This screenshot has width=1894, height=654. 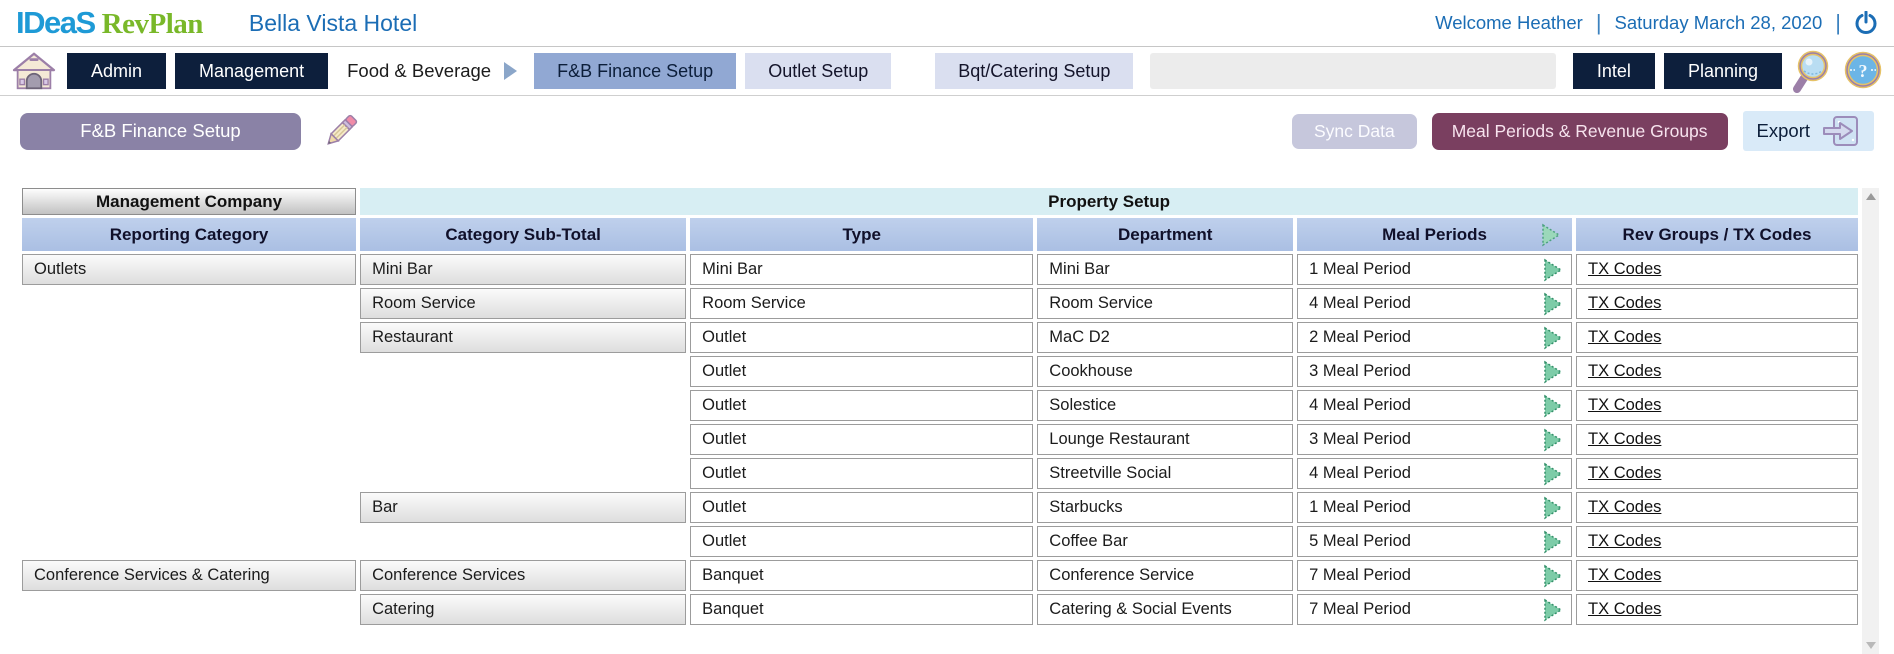 I want to click on export-label: Export, so click(x=1783, y=130).